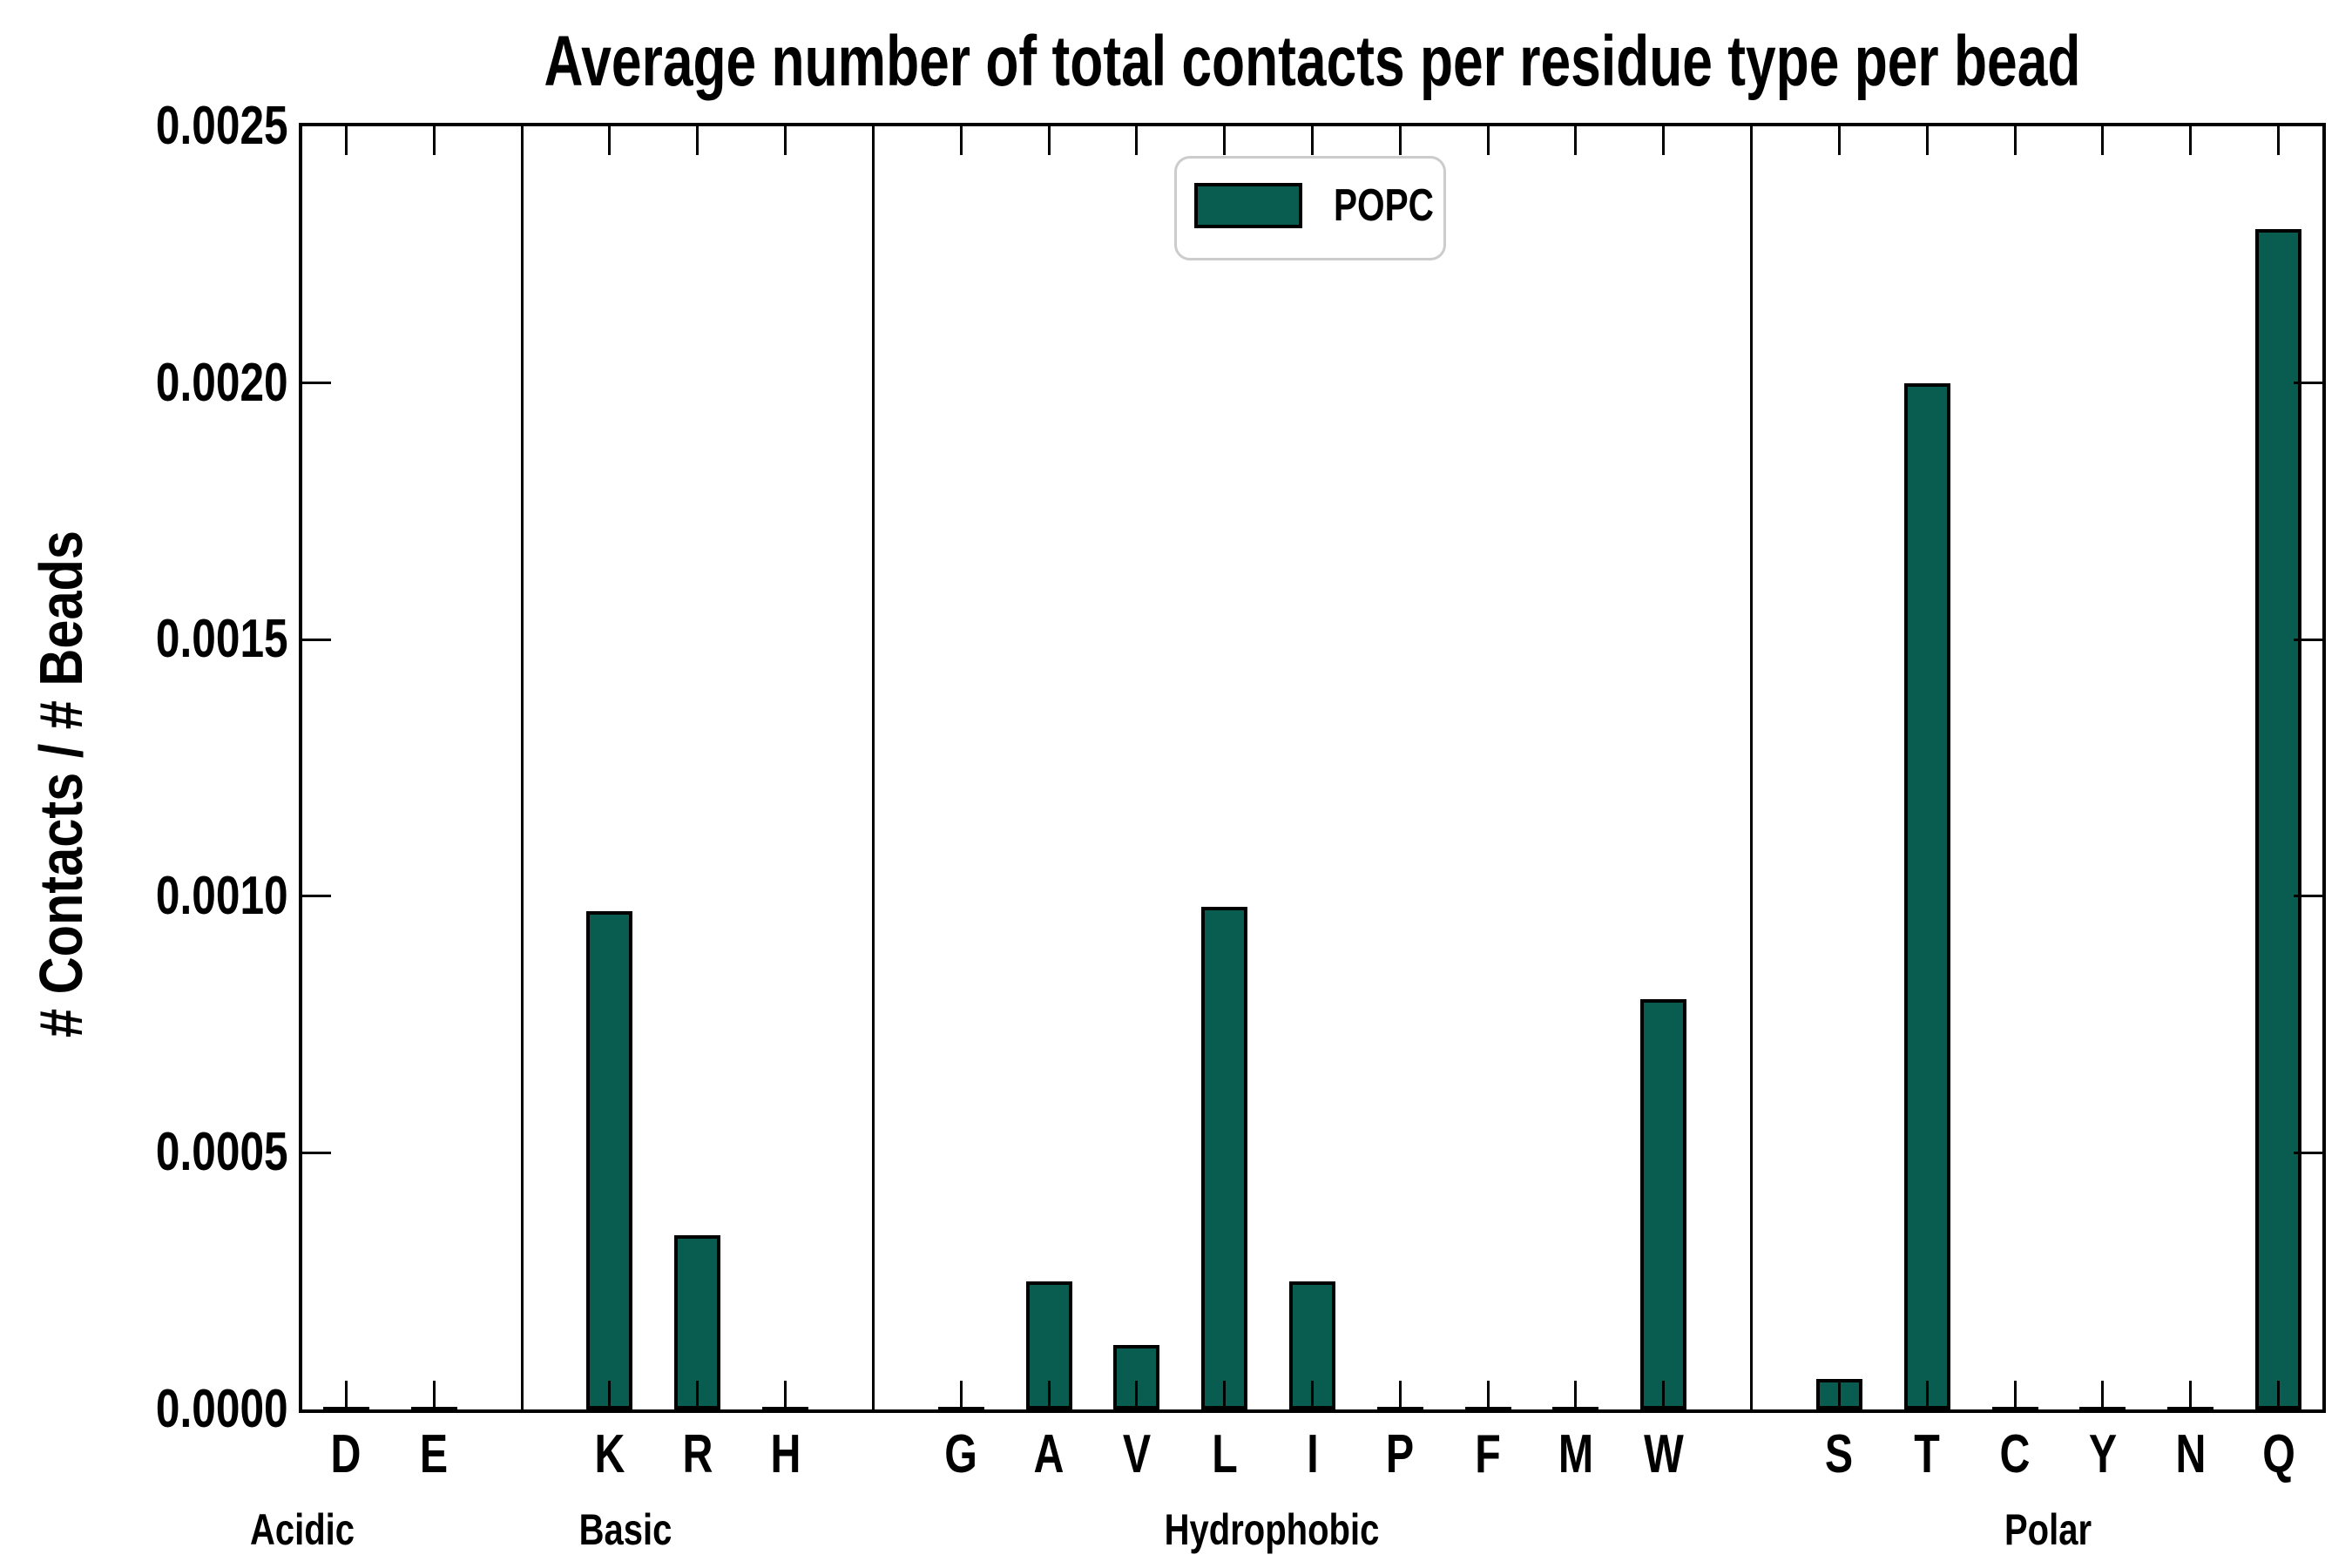  Describe the element at coordinates (1225, 140) in the screenshot. I see `x-tick-top-L` at that location.